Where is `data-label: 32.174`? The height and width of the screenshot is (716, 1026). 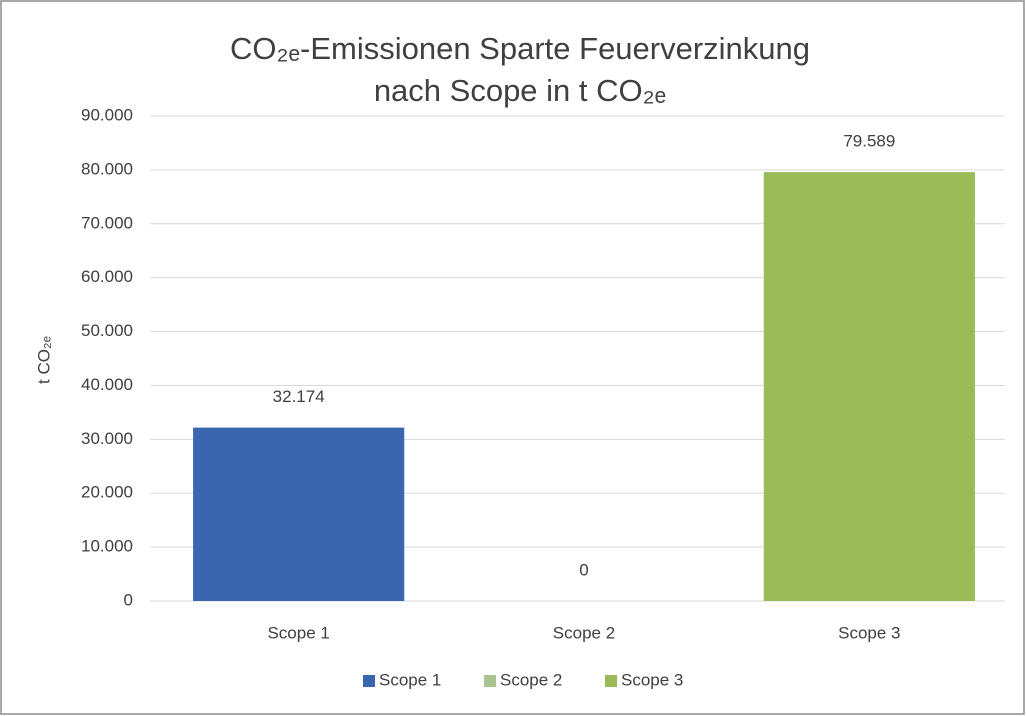 data-label: 32.174 is located at coordinates (299, 396).